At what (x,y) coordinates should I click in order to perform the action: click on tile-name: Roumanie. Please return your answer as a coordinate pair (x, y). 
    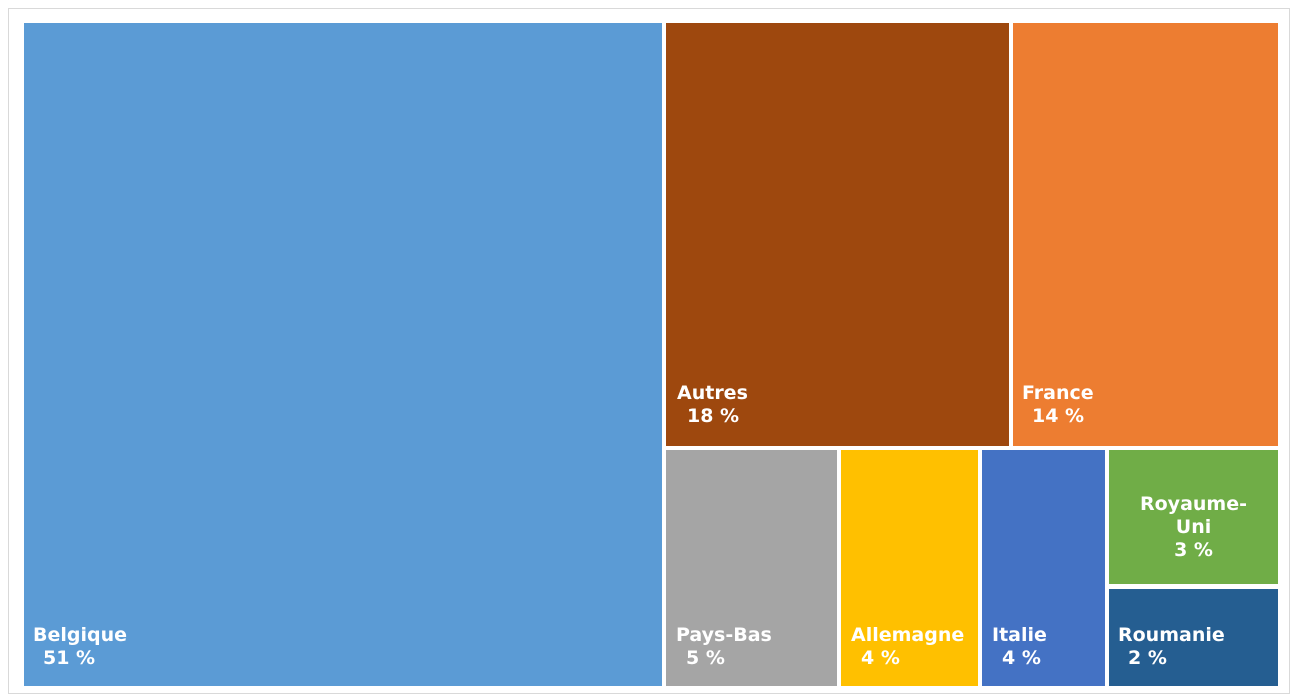
    Looking at the image, I should click on (1171, 635).